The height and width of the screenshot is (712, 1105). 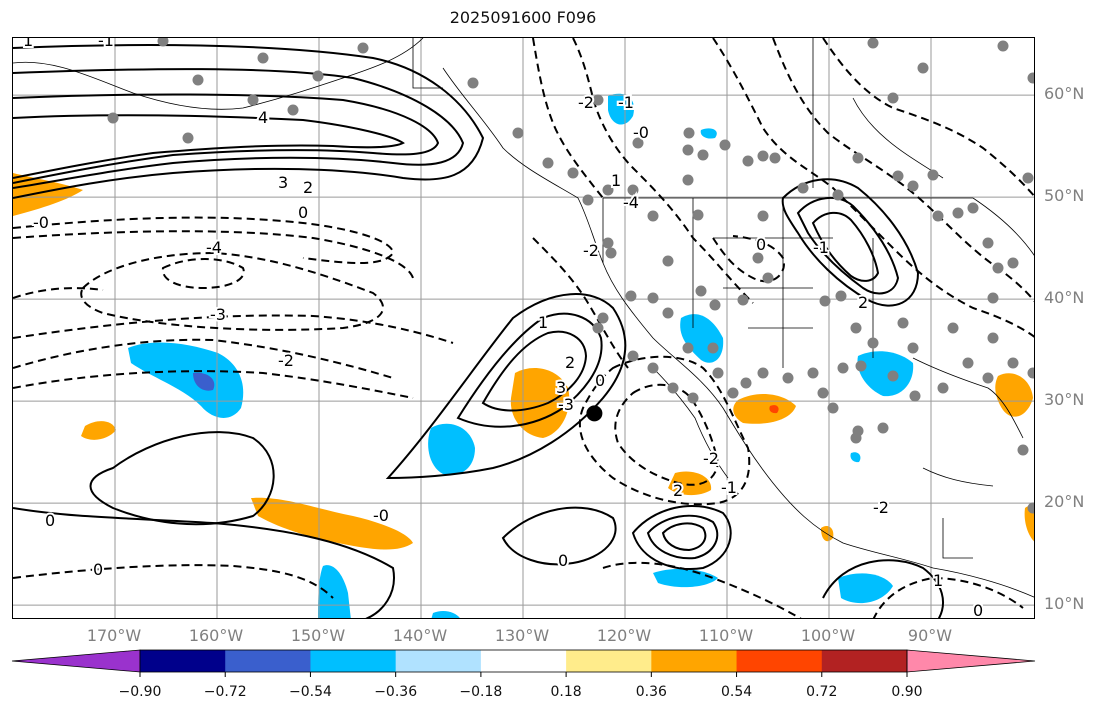 I want to click on contour-label: 4, so click(x=263, y=117).